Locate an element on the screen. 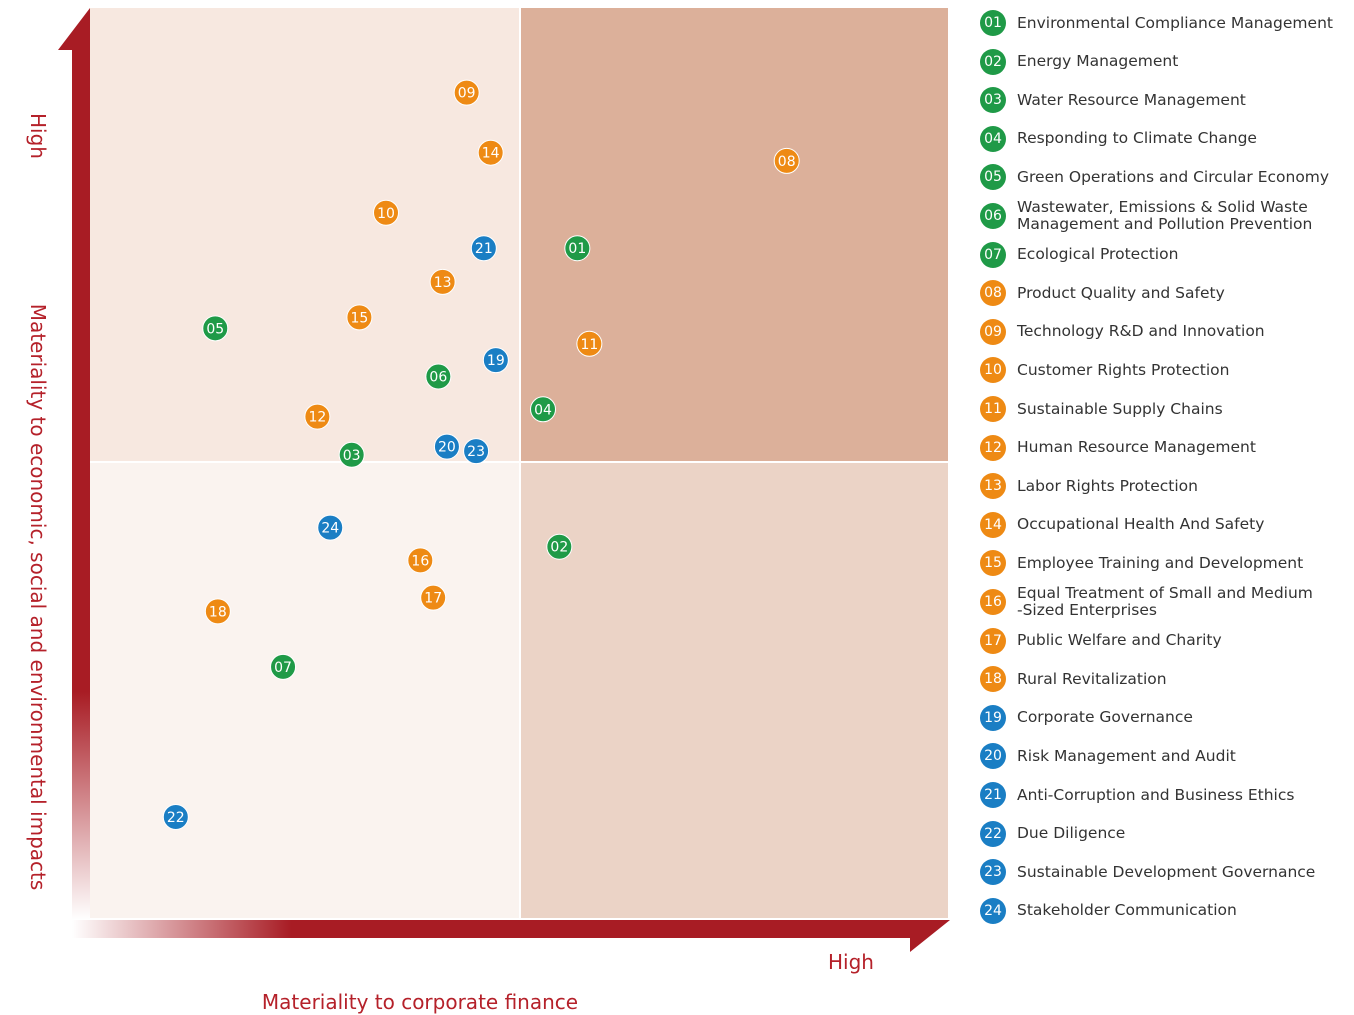 The height and width of the screenshot is (1015, 1354). point-label: 04 is located at coordinates (543, 410).